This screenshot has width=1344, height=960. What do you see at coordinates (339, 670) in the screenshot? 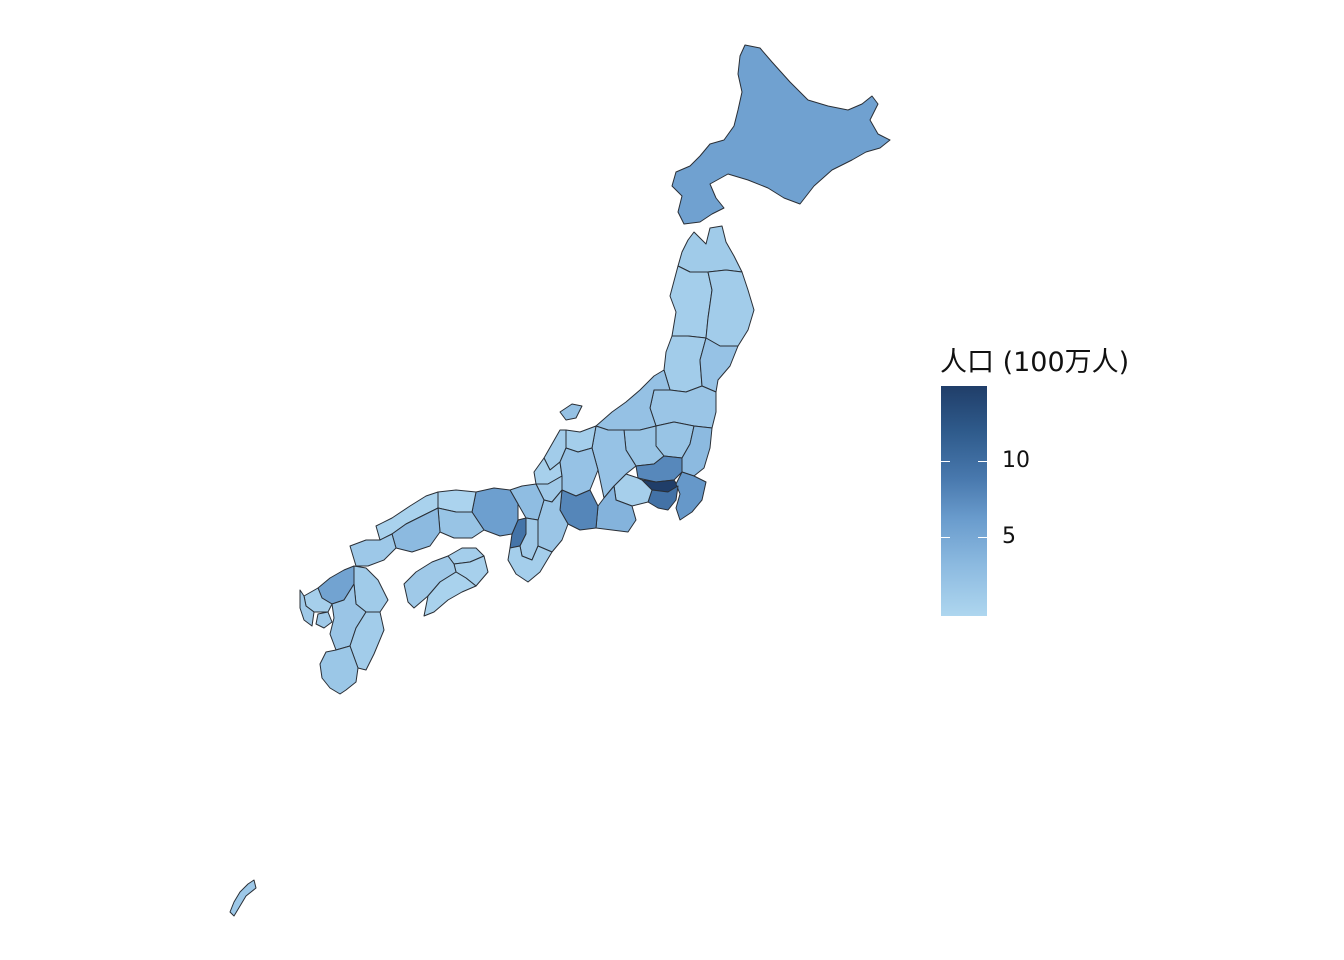
I see `region-kagoshima` at bounding box center [339, 670].